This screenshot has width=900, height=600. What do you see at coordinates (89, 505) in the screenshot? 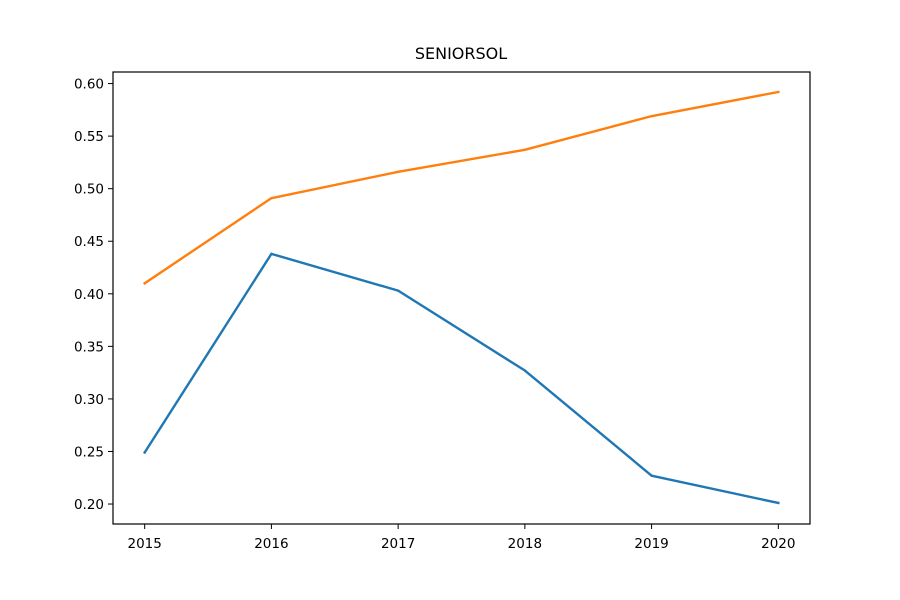
I see `y-tick-label: 0.20` at bounding box center [89, 505].